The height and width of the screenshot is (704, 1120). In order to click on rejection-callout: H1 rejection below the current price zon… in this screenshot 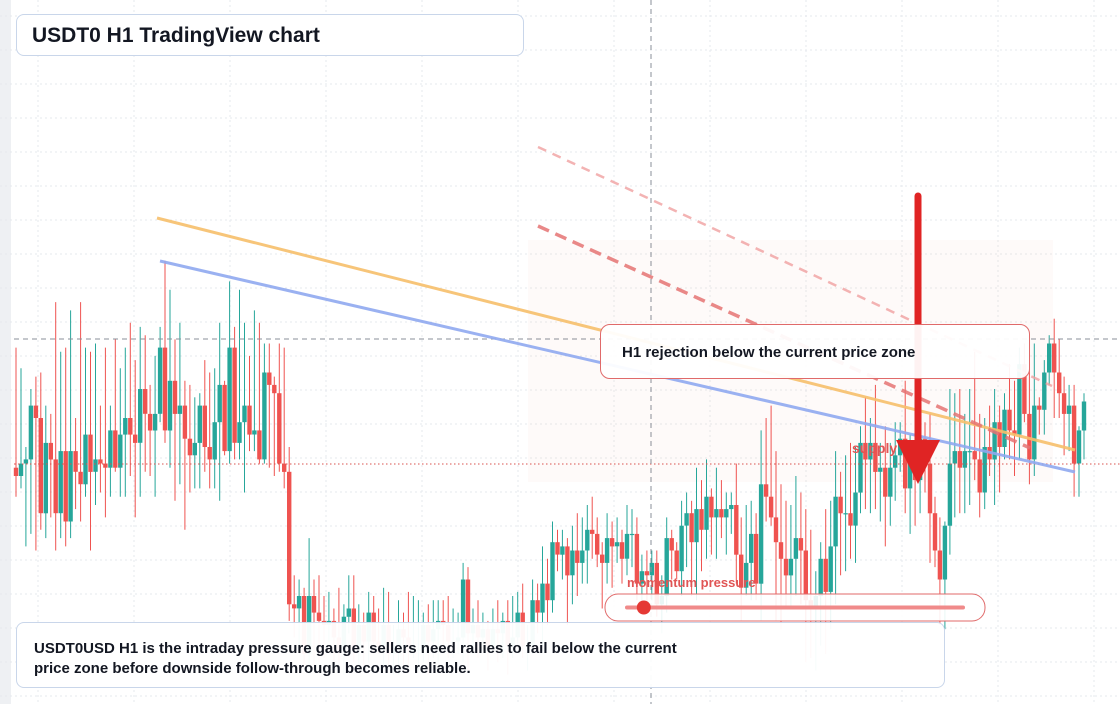, I will do `click(815, 351)`.